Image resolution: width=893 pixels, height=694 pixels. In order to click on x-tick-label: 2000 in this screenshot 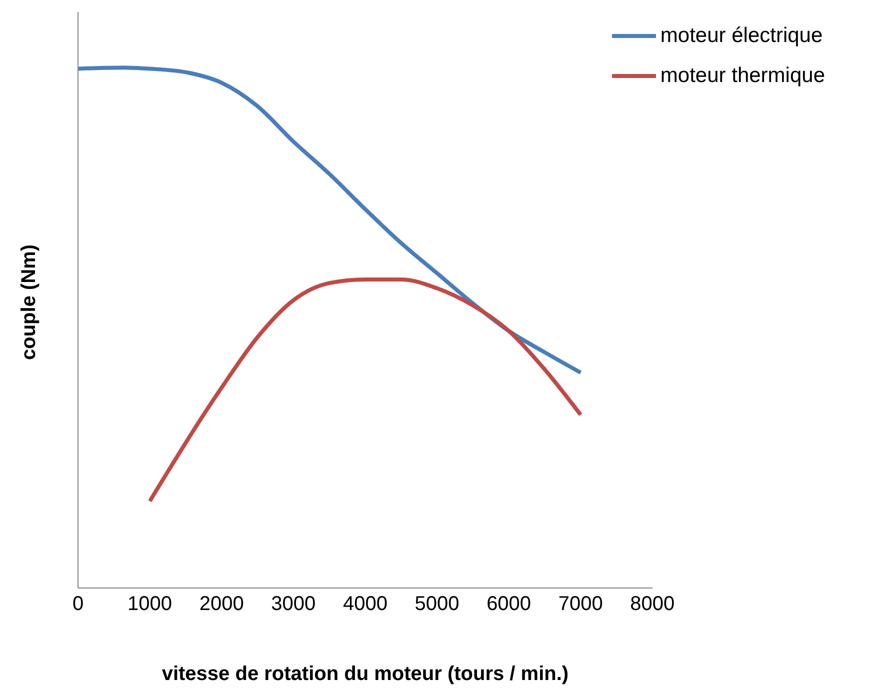, I will do `click(221, 604)`.